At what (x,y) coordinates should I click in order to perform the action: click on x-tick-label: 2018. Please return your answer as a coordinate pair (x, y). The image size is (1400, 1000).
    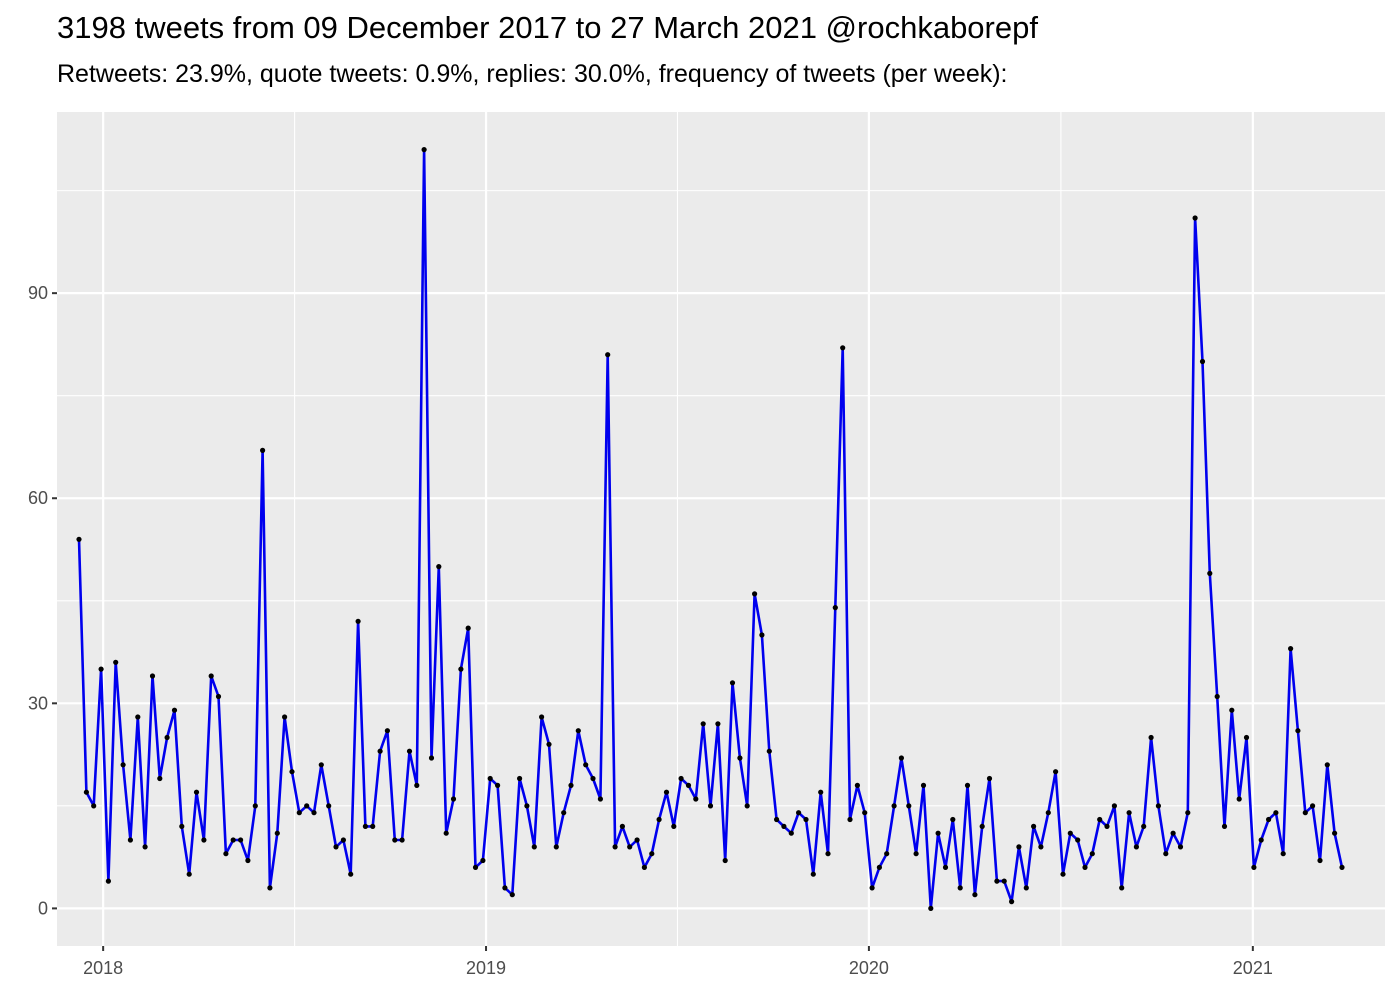
    Looking at the image, I should click on (103, 968).